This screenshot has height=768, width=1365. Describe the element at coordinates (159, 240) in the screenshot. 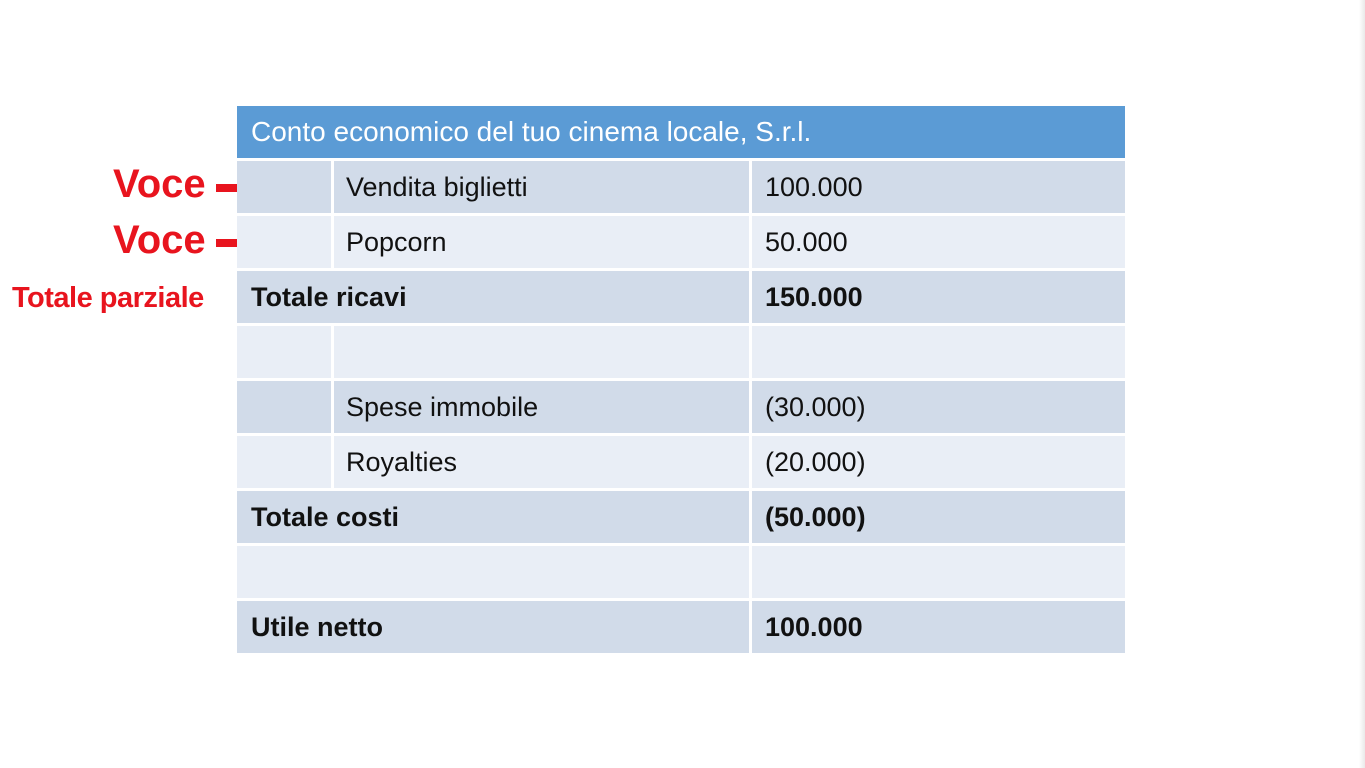

I see `annotation-voce-2: Voce` at that location.